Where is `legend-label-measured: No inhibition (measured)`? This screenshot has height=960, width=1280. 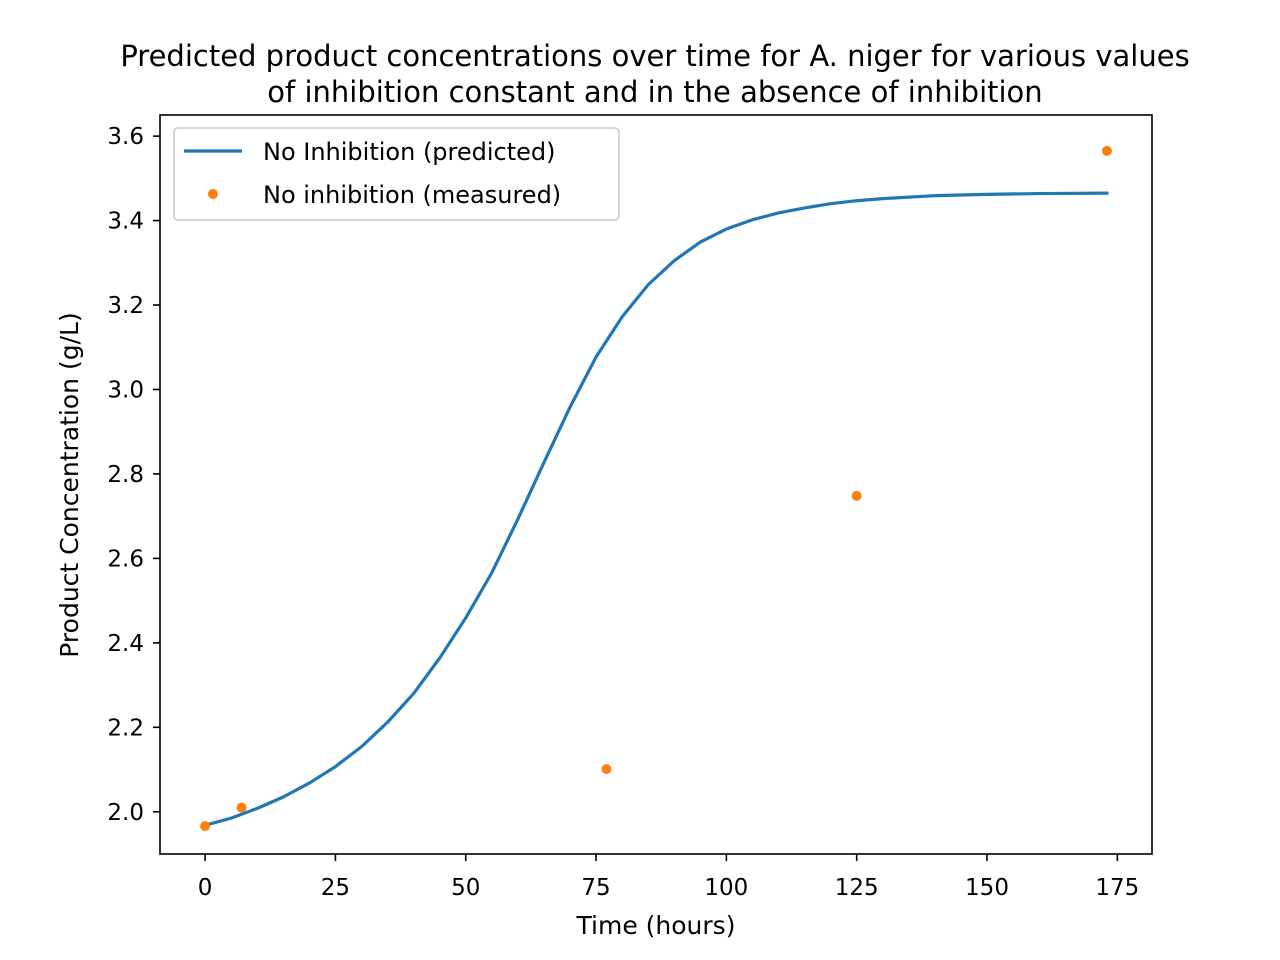 legend-label-measured: No inhibition (measured) is located at coordinates (412, 195).